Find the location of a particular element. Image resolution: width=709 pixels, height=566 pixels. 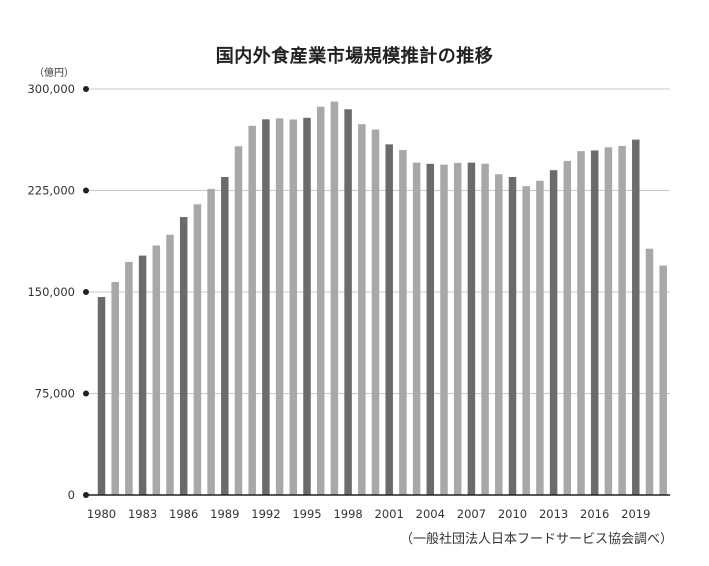

x-tick-label: 2019 is located at coordinates (635, 514).